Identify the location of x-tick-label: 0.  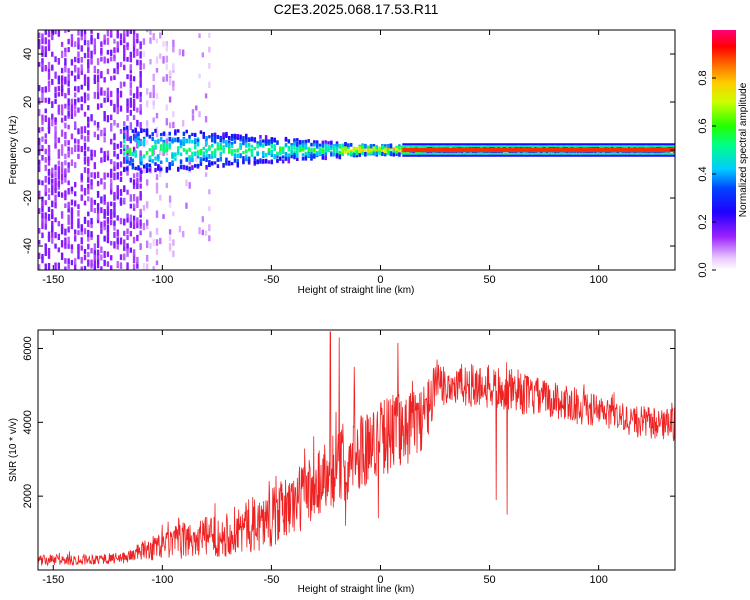
(380, 580).